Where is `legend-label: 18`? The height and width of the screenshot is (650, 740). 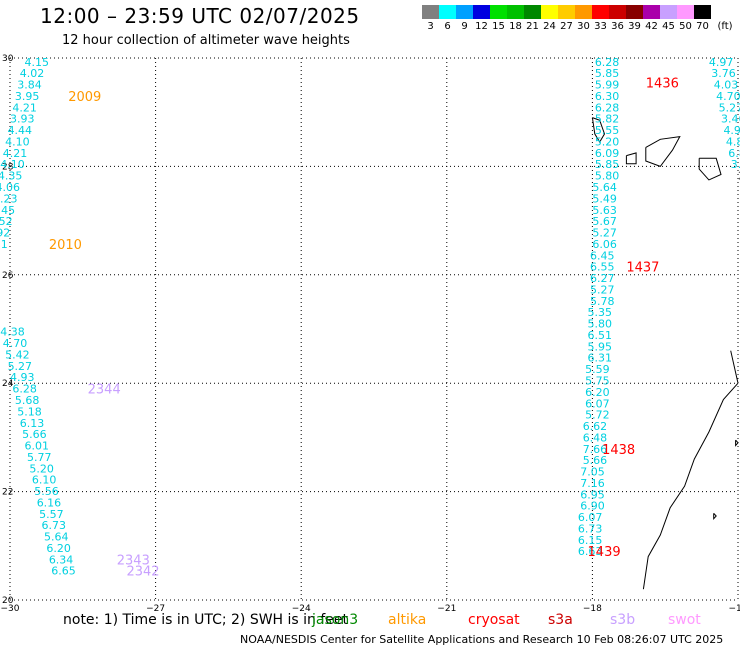
legend-label: 18 is located at coordinates (515, 26).